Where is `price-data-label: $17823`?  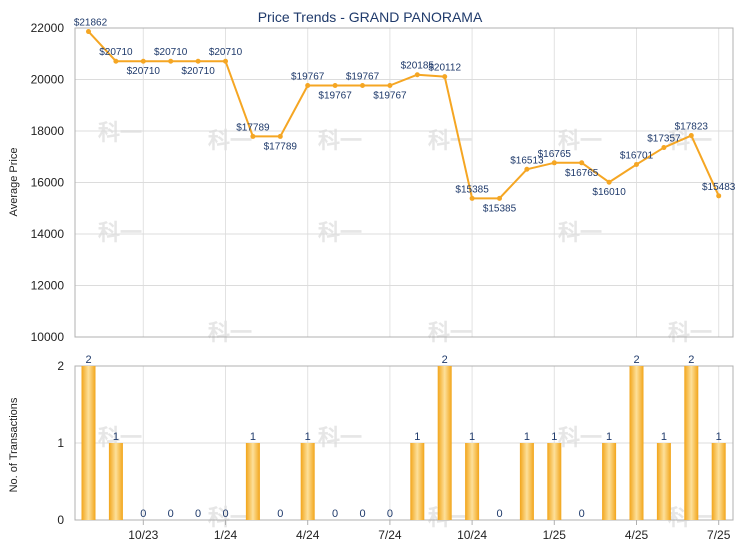
price-data-label: $17823 is located at coordinates (692, 127).